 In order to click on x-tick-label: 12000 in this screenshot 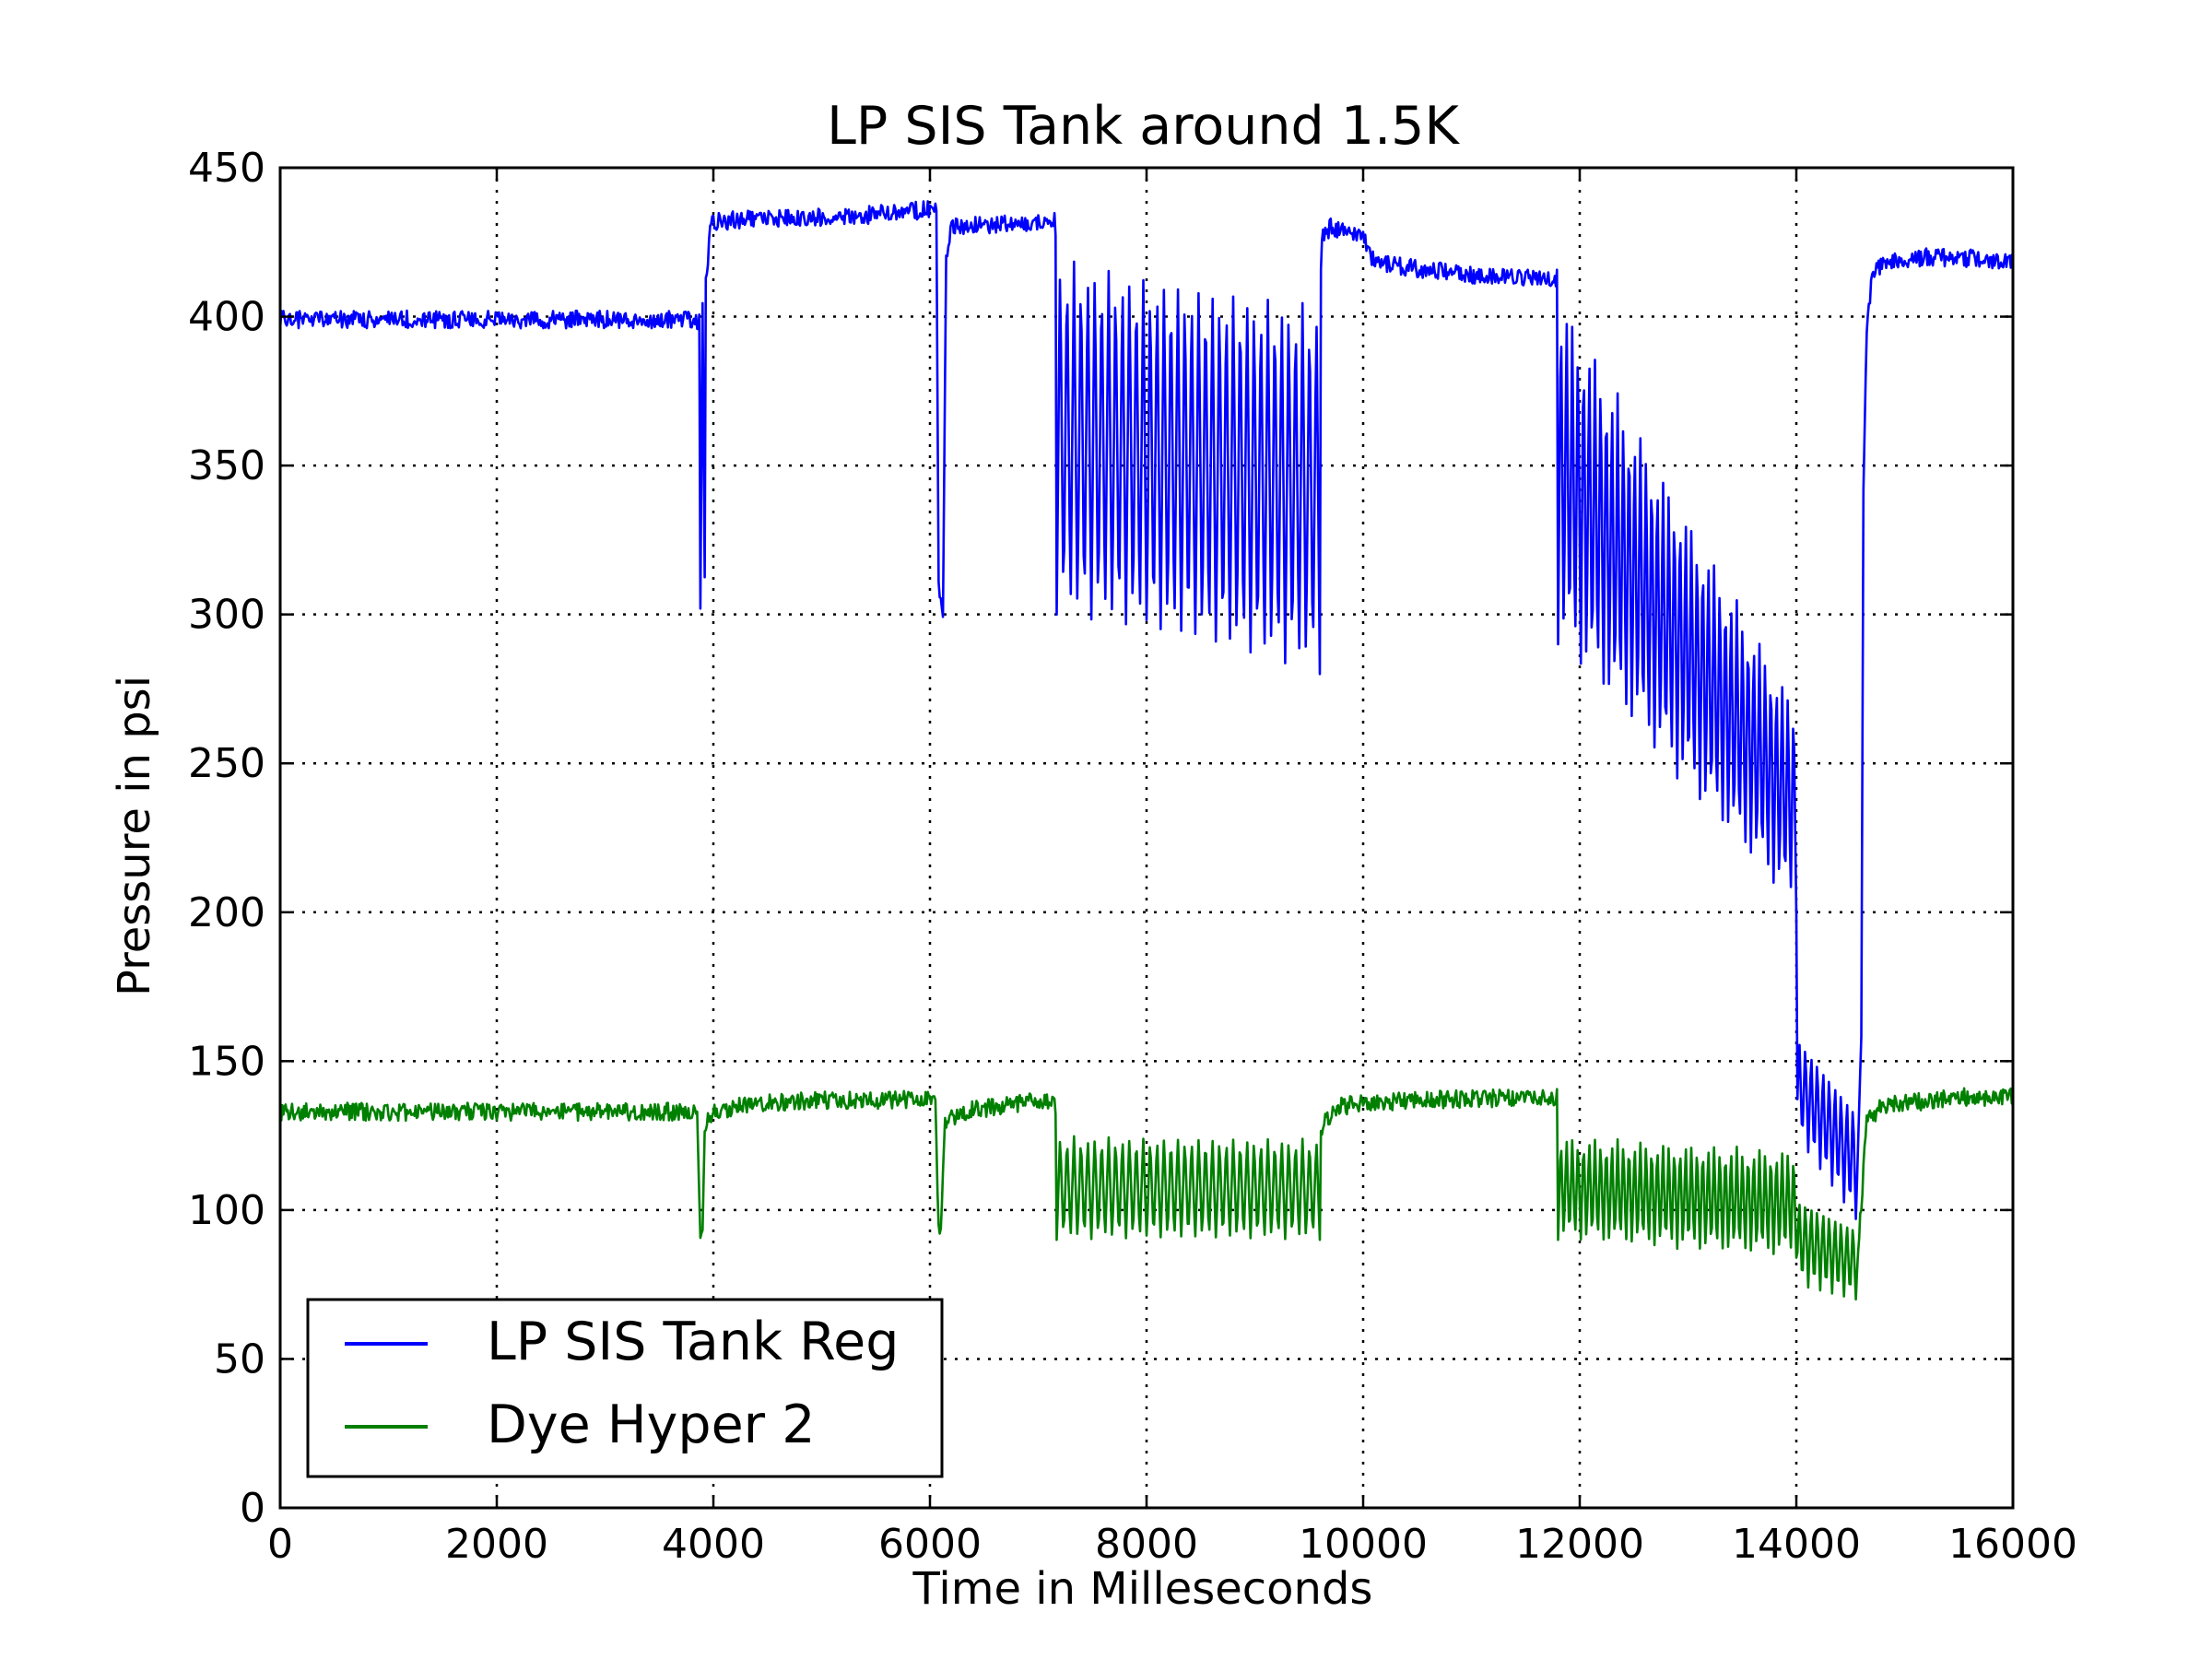, I will do `click(1579, 1544)`.